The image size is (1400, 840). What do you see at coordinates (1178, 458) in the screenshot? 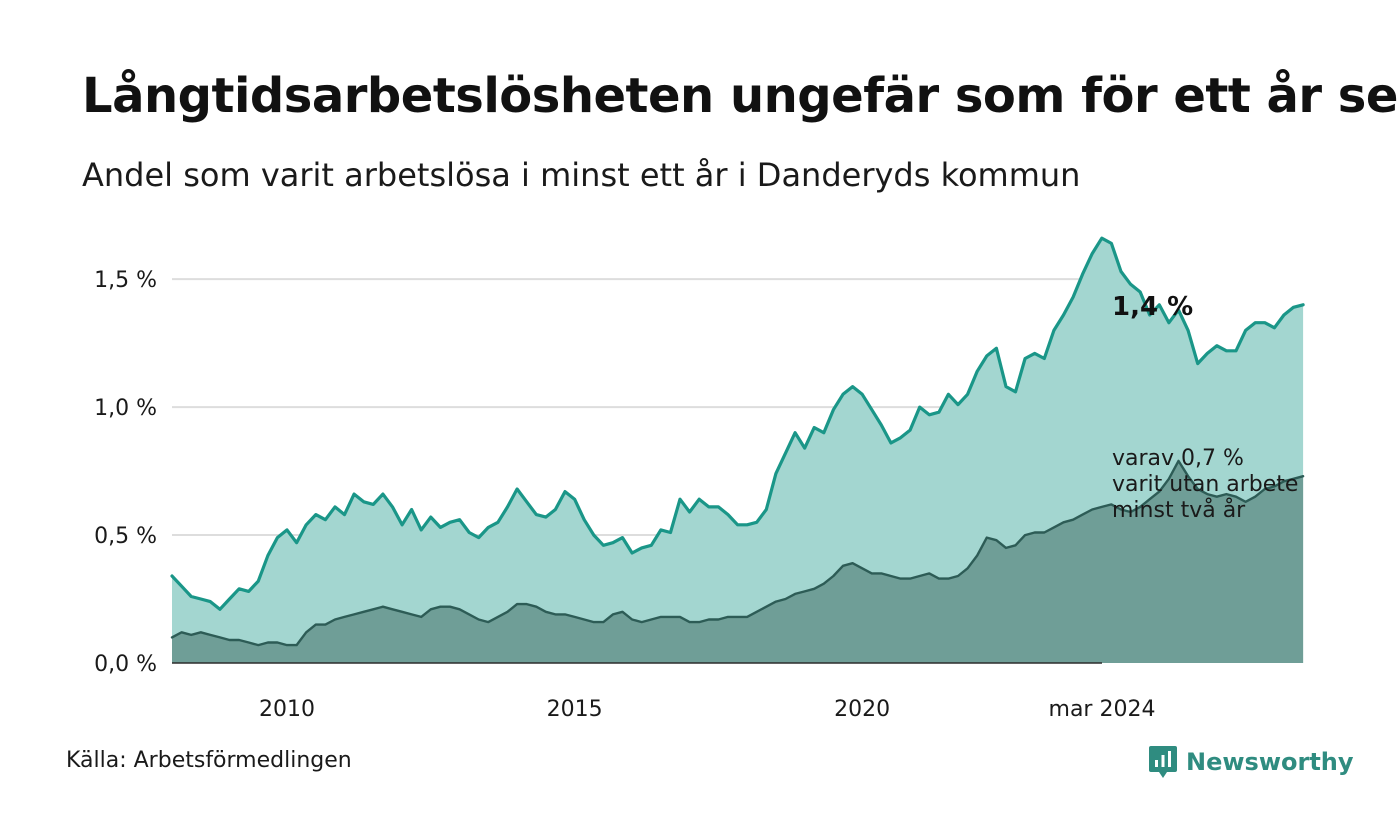
I see `annotation-line-1: varav 0,7 %` at bounding box center [1178, 458].